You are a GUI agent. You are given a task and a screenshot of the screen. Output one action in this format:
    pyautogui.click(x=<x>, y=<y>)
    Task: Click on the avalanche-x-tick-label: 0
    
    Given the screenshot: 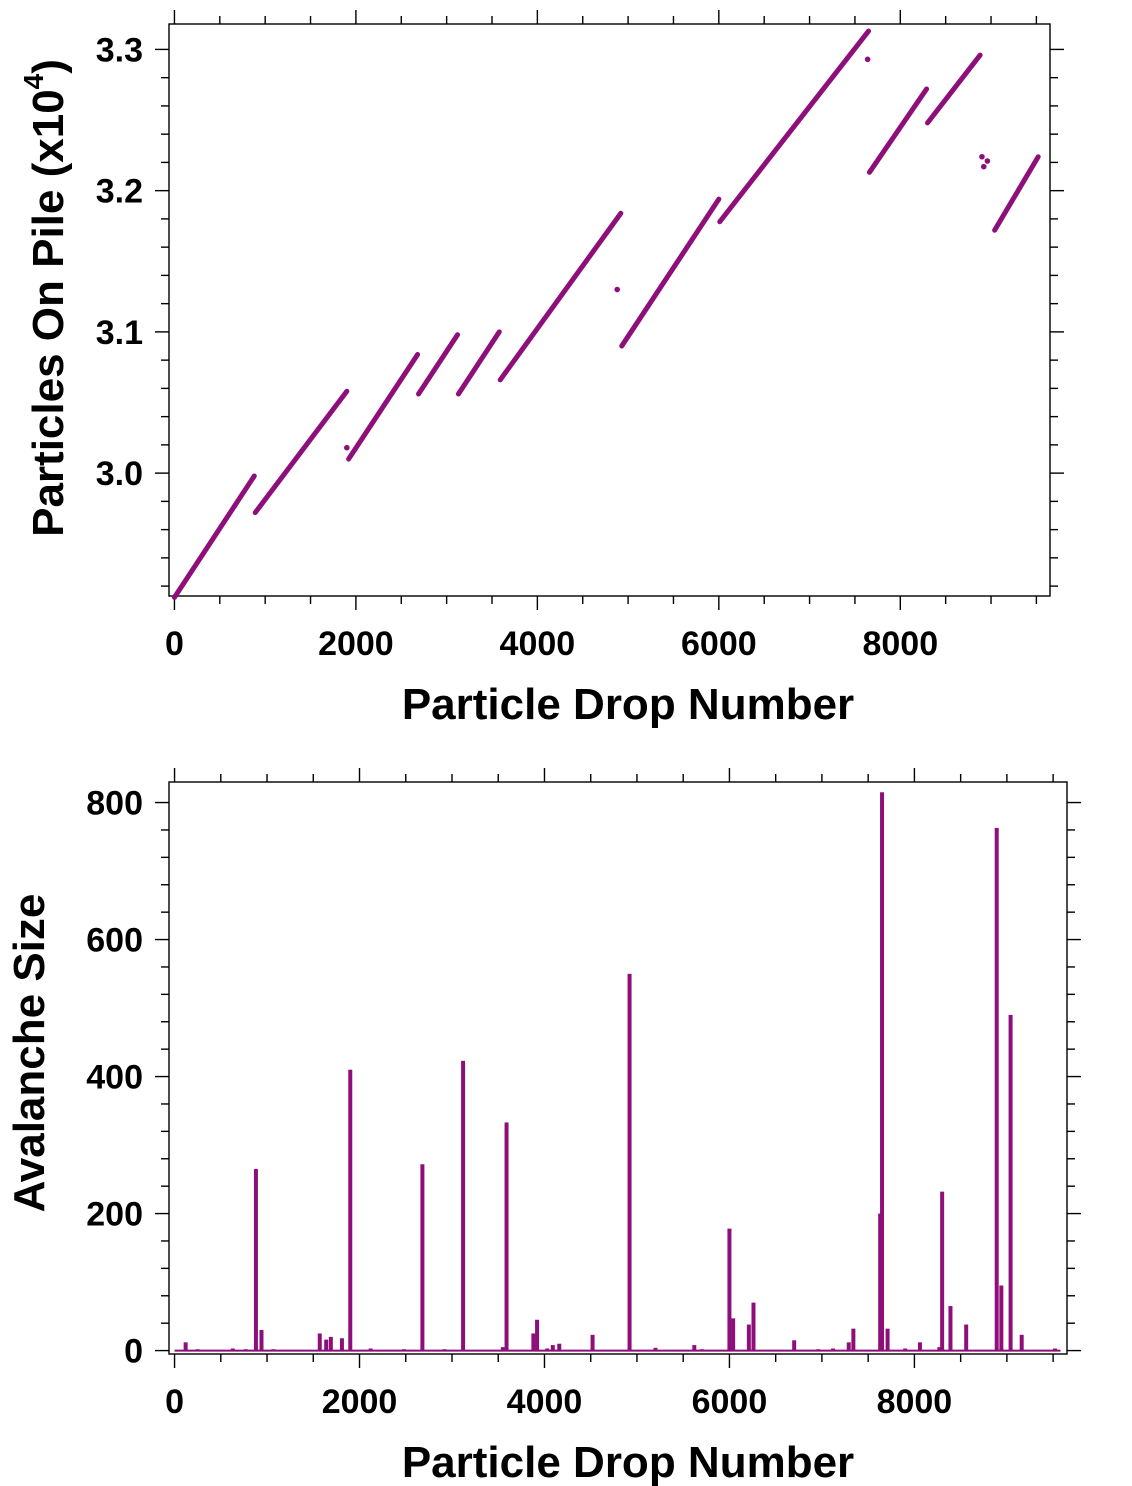 What is the action you would take?
    pyautogui.click(x=174, y=1402)
    